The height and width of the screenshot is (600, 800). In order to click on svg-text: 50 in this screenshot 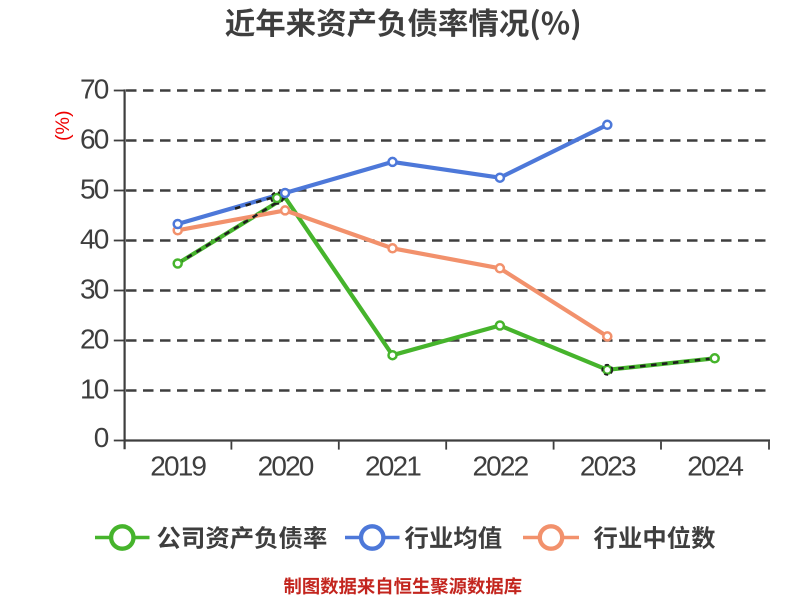, I will do `click(94, 189)`.